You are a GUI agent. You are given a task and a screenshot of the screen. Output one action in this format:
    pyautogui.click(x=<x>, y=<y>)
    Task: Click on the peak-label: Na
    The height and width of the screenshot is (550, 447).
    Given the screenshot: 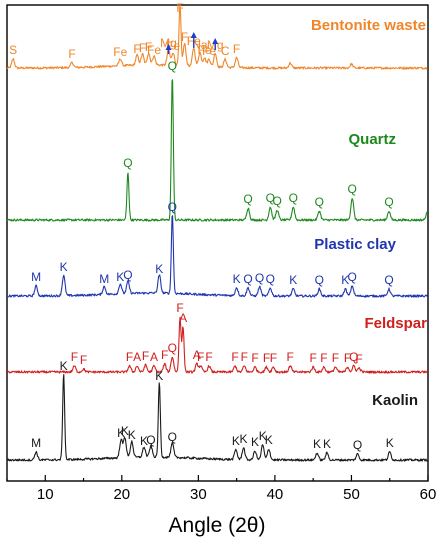 What is the action you would take?
    pyautogui.click(x=200, y=45)
    